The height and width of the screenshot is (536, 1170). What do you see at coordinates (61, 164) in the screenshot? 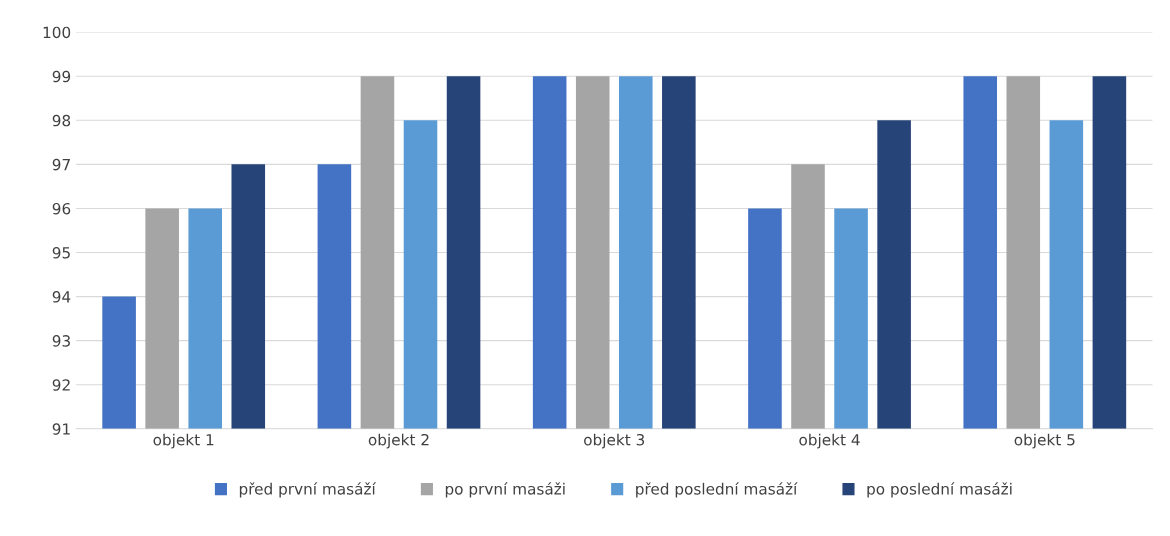
I see `y-tick-label: 97` at bounding box center [61, 164].